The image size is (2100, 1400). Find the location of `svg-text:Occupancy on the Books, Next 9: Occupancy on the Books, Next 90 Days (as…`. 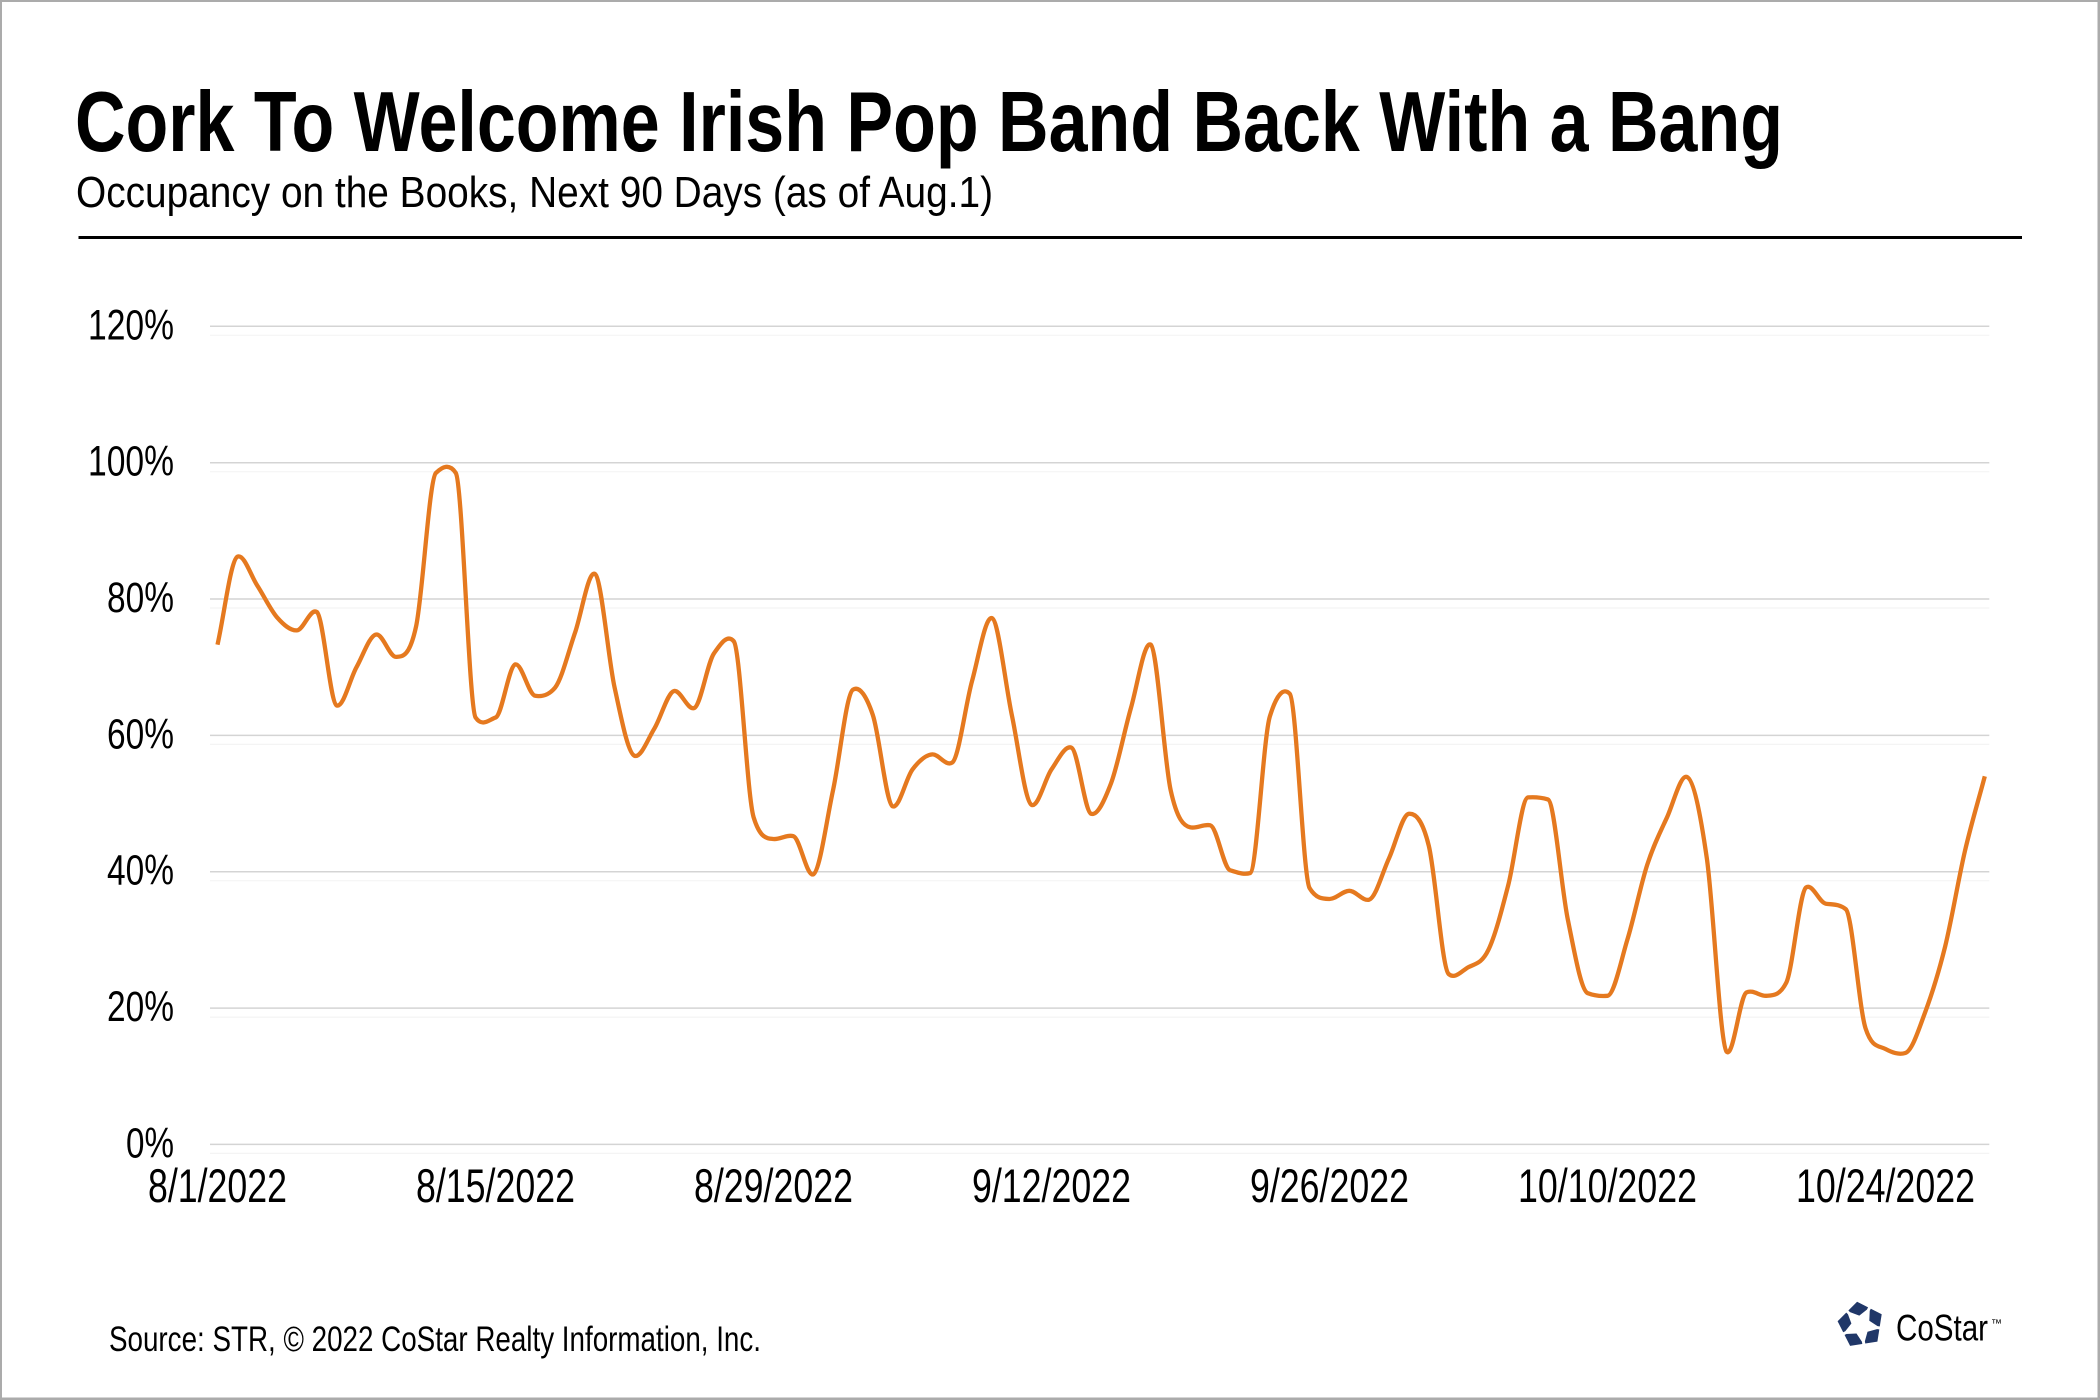

svg-text:Occupancy on the Books, Next 9: Occupancy on the Books, Next 90 Days (as… is located at coordinates (534, 192).